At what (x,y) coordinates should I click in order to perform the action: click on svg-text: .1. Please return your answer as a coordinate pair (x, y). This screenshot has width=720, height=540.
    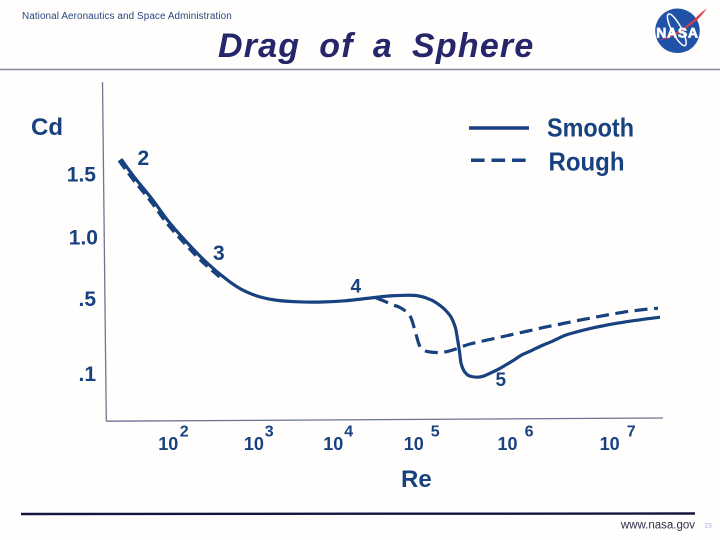
    Looking at the image, I should click on (87, 374).